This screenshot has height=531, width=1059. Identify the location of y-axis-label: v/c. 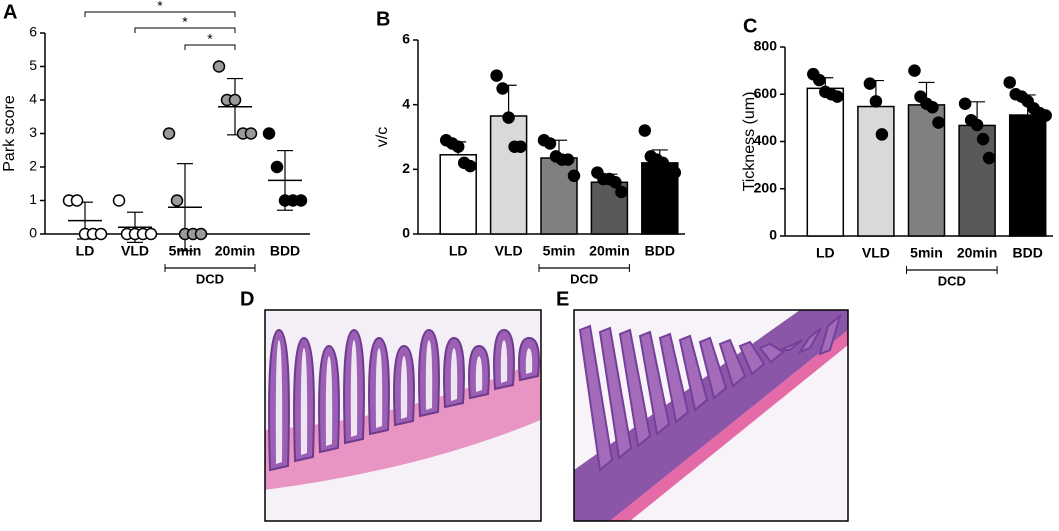
(382, 137).